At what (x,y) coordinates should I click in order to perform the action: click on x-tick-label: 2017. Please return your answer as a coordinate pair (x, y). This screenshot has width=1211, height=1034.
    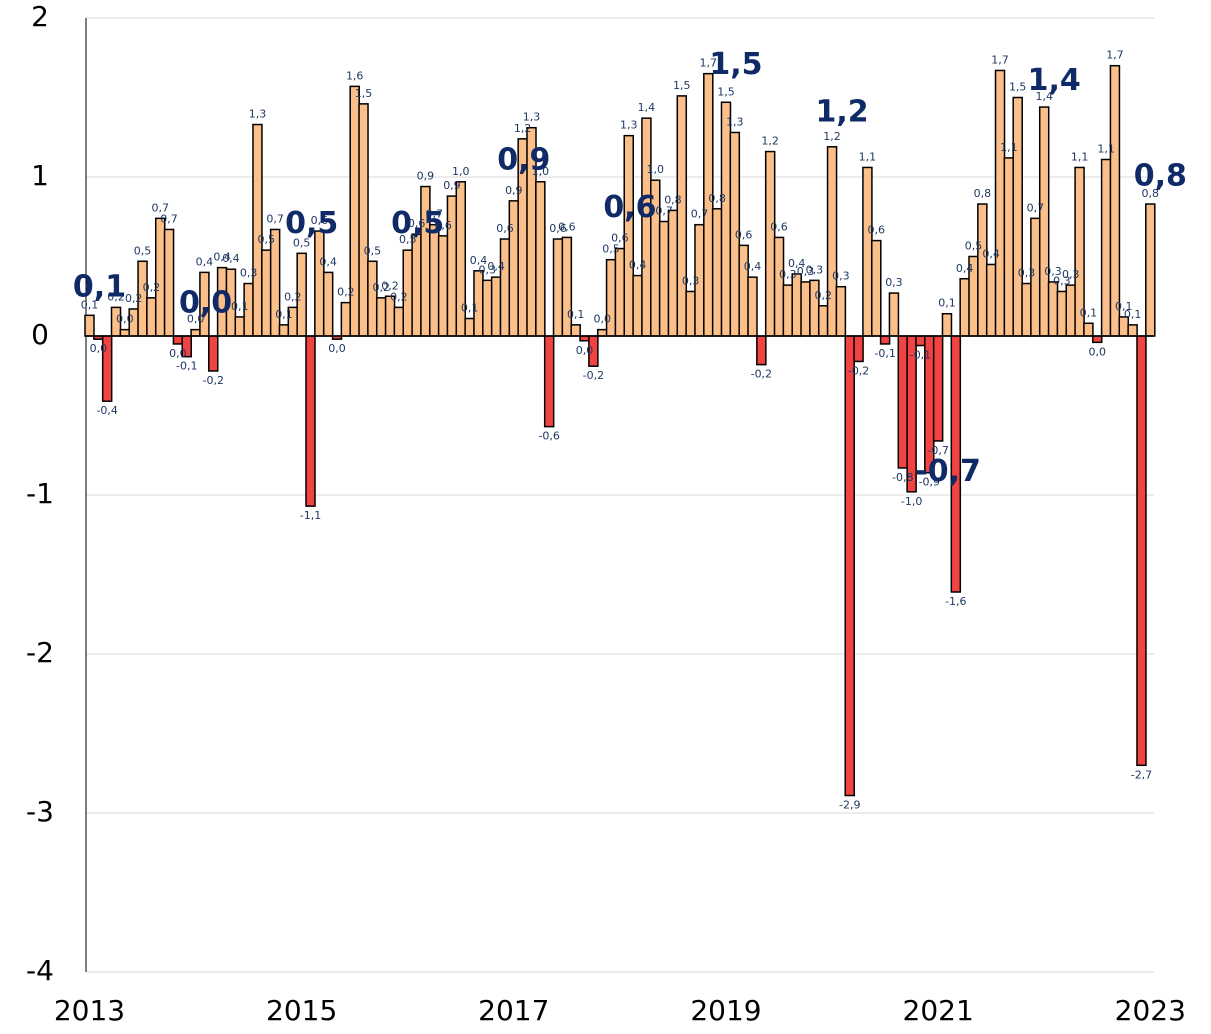
    Looking at the image, I should click on (513, 1010).